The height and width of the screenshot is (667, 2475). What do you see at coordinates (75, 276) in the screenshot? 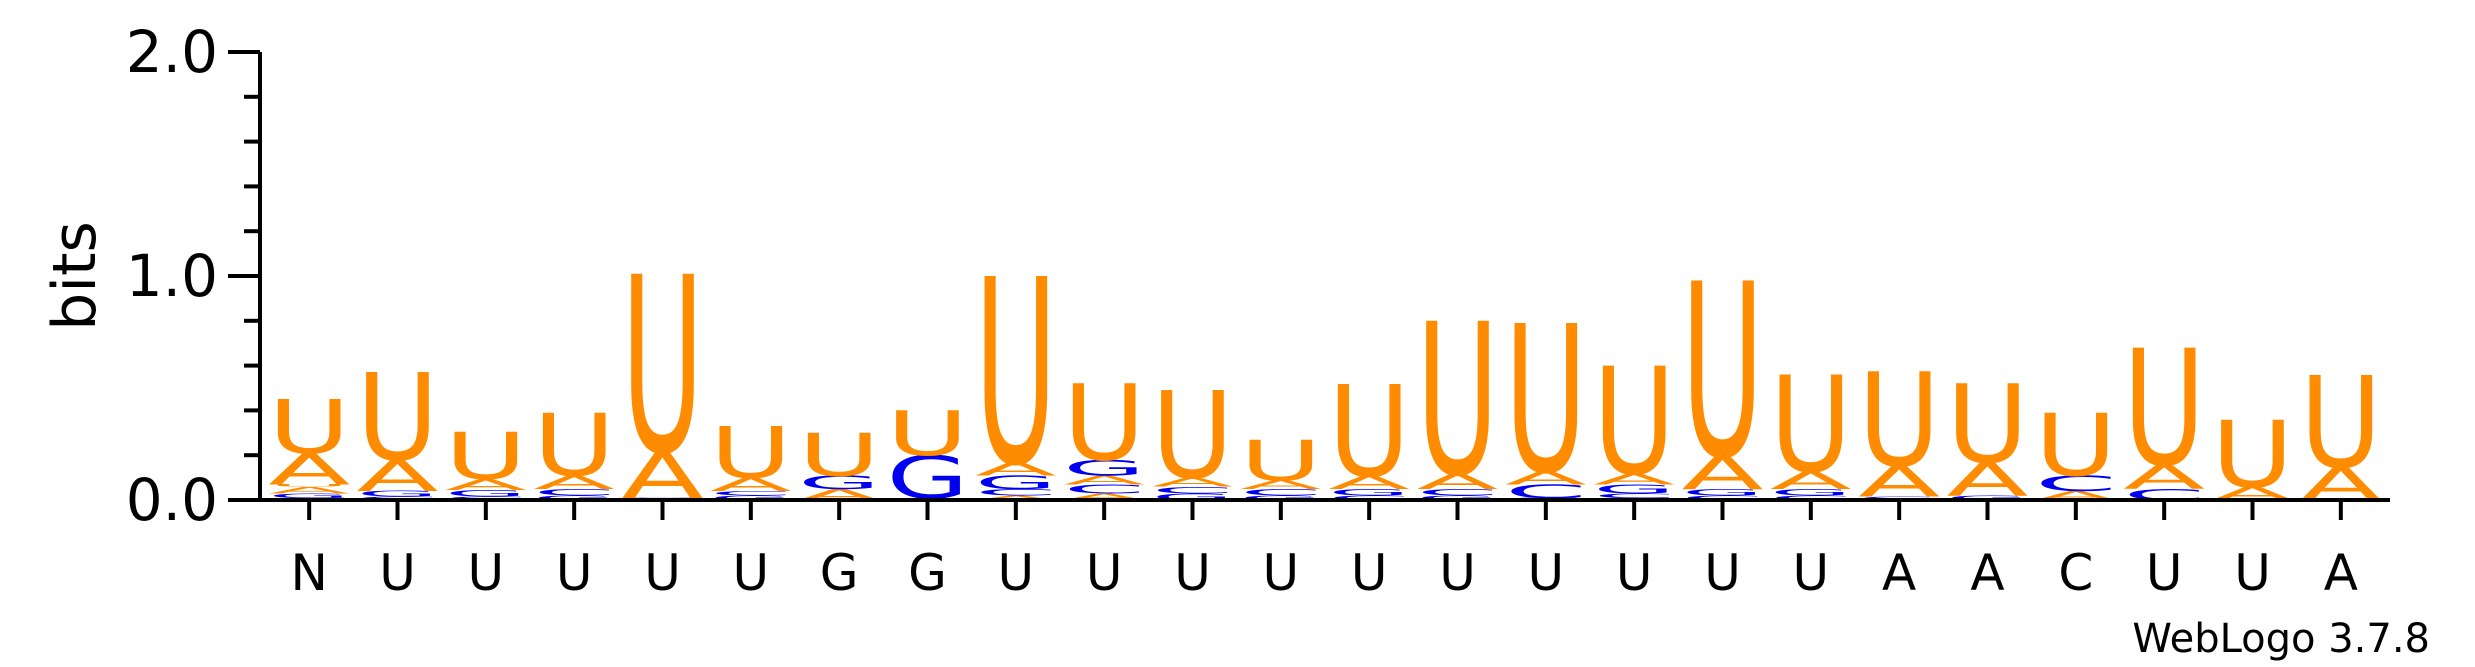
I see `y-axis-label: bits` at bounding box center [75, 276].